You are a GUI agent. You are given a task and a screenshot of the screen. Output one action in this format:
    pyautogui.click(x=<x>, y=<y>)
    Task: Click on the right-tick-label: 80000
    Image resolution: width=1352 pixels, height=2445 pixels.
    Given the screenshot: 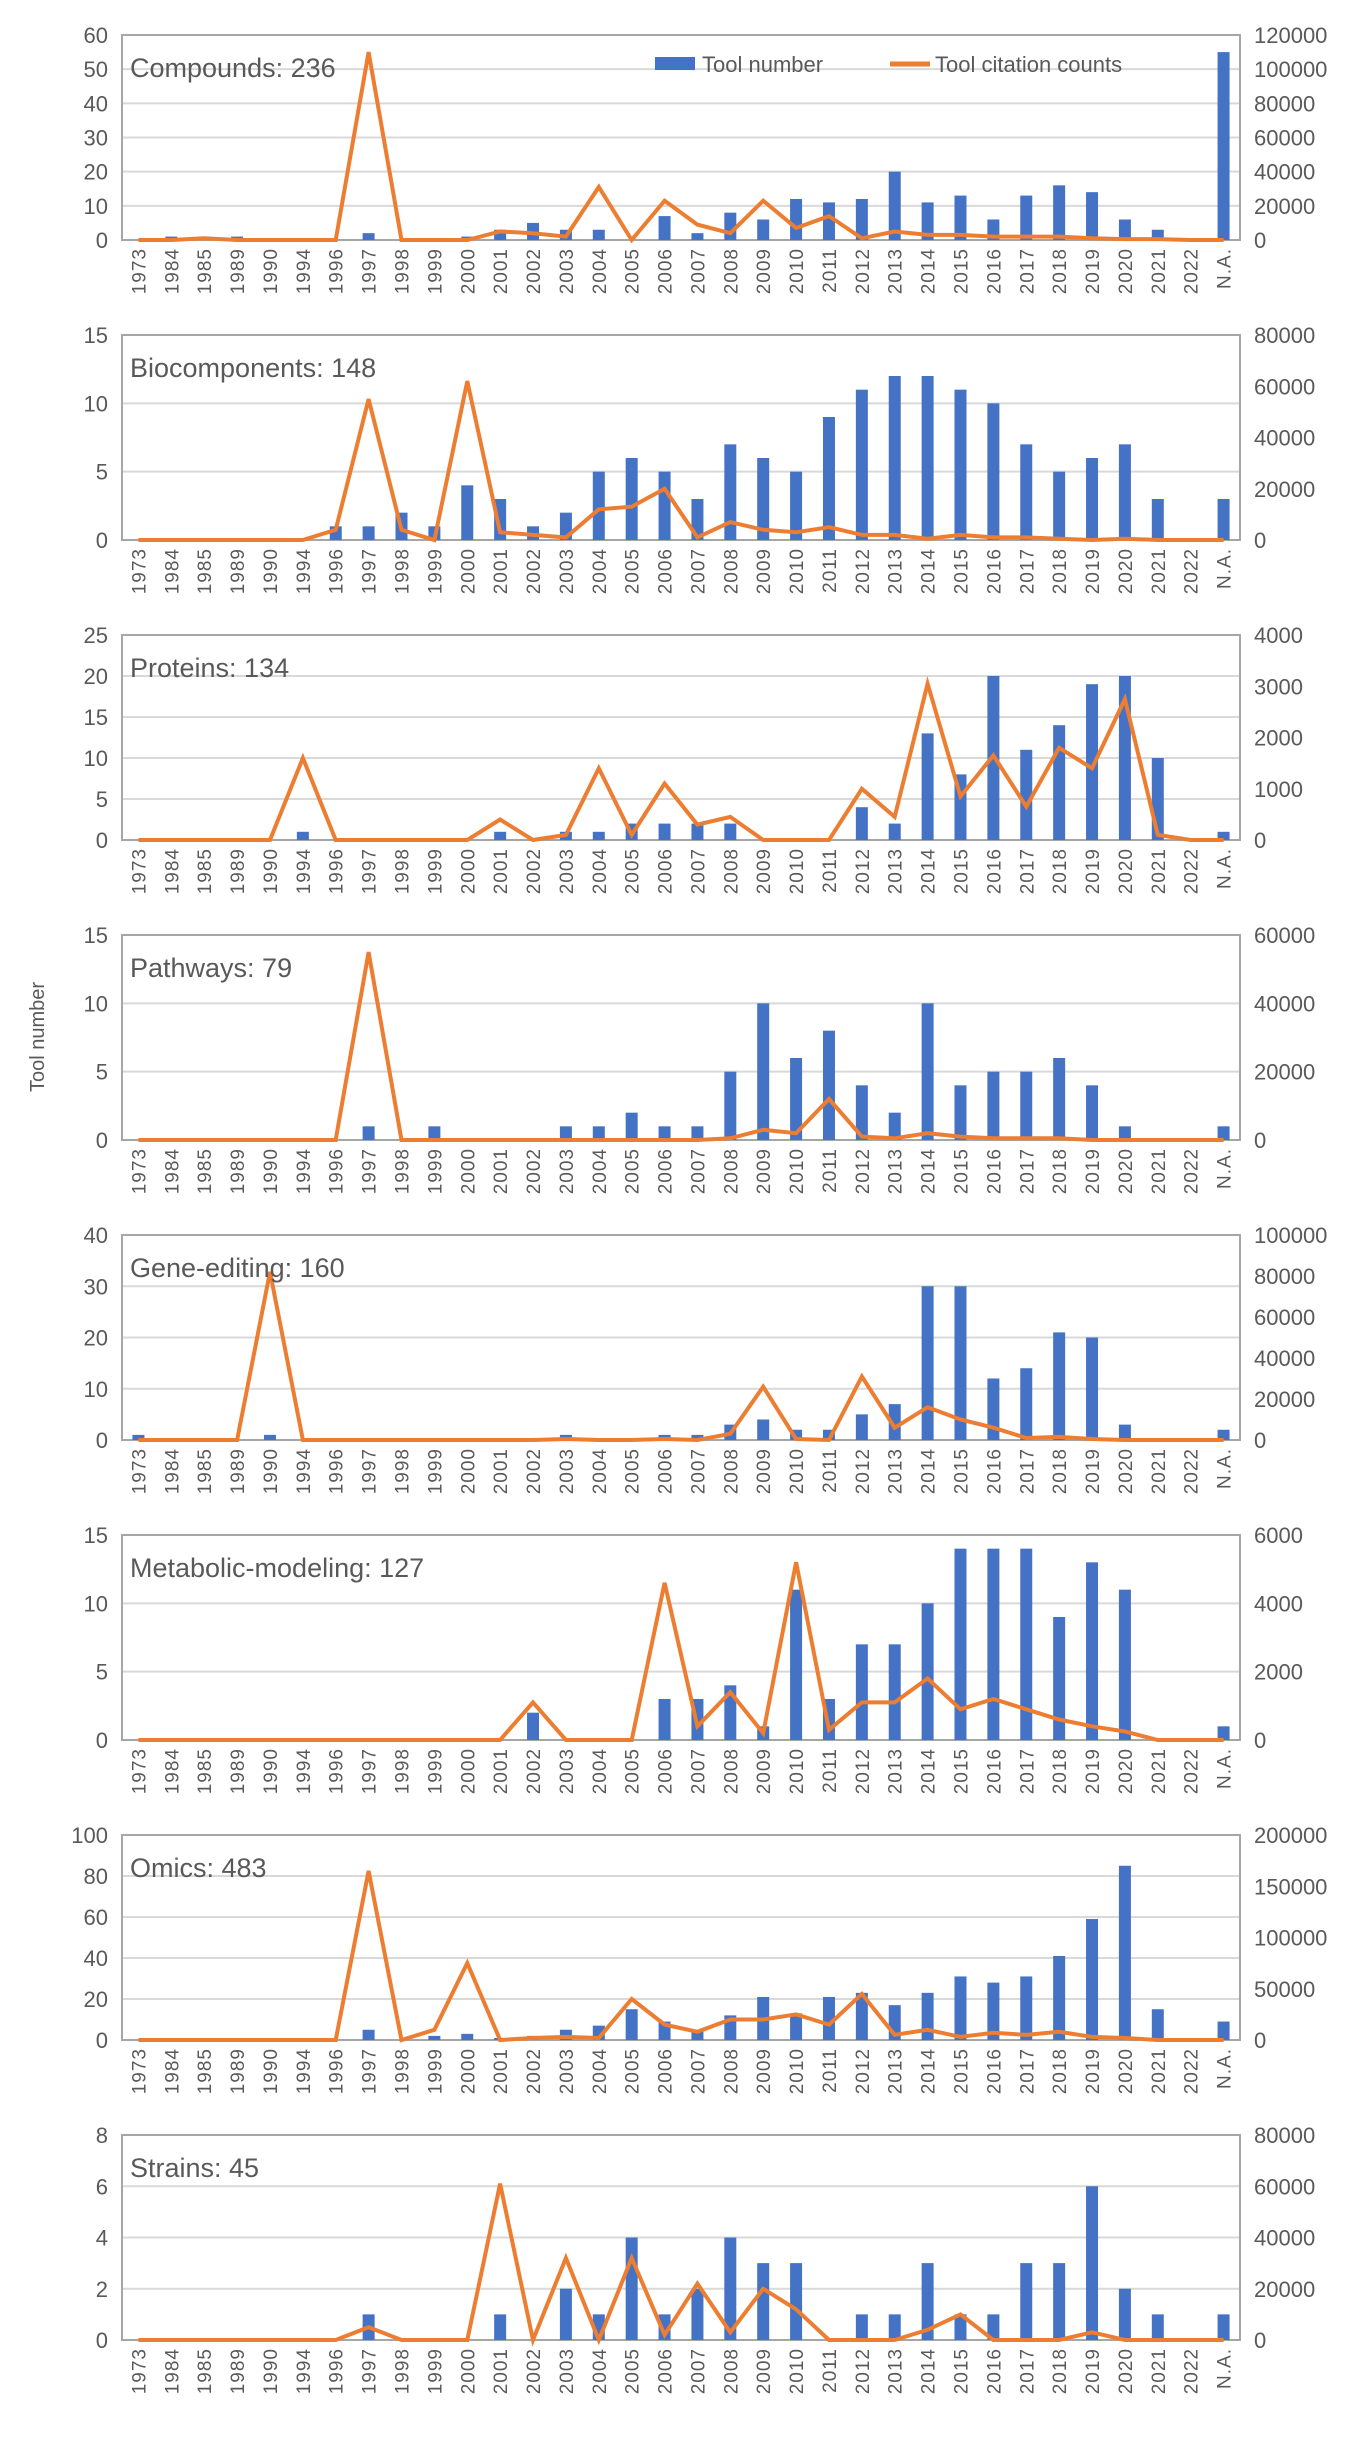 What is the action you would take?
    pyautogui.click(x=1284, y=2135)
    